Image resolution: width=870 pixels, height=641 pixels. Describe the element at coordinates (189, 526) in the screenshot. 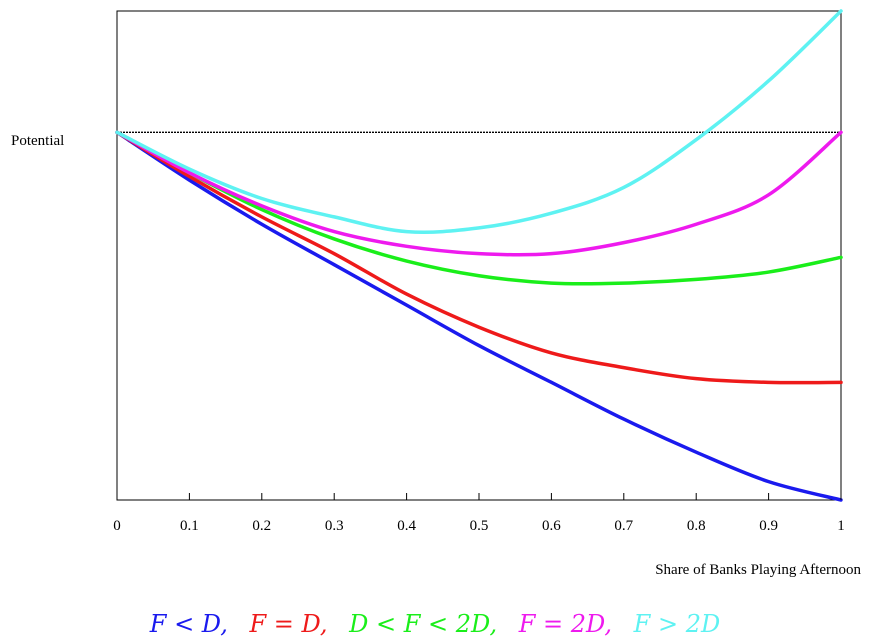

I see `x-tick-label: 0.1` at that location.